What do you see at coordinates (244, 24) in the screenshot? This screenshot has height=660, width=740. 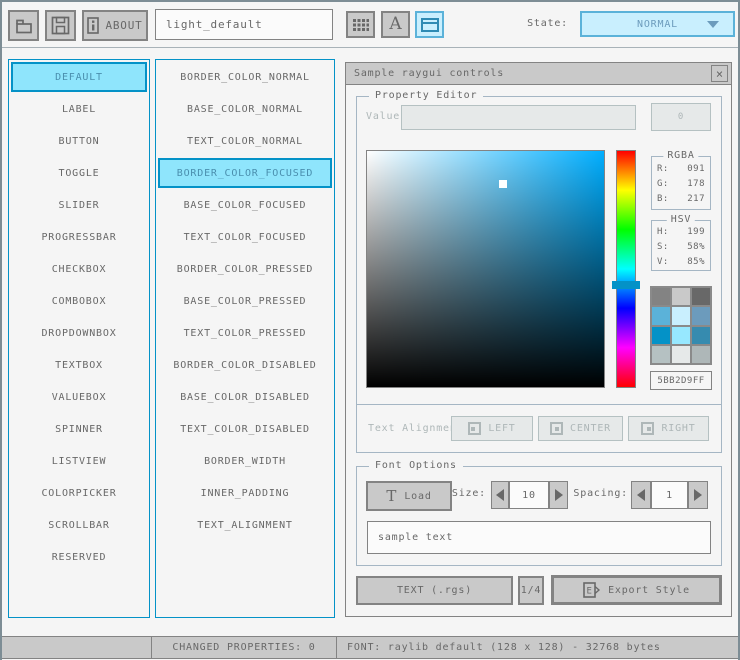 I see `style-name-input: light_default` at bounding box center [244, 24].